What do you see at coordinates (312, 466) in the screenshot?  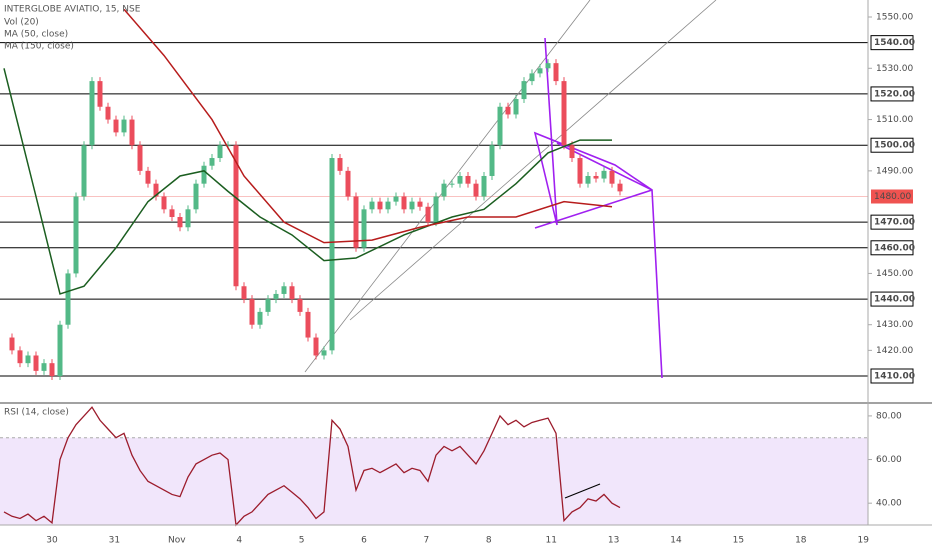 I see `rsi-line` at bounding box center [312, 466].